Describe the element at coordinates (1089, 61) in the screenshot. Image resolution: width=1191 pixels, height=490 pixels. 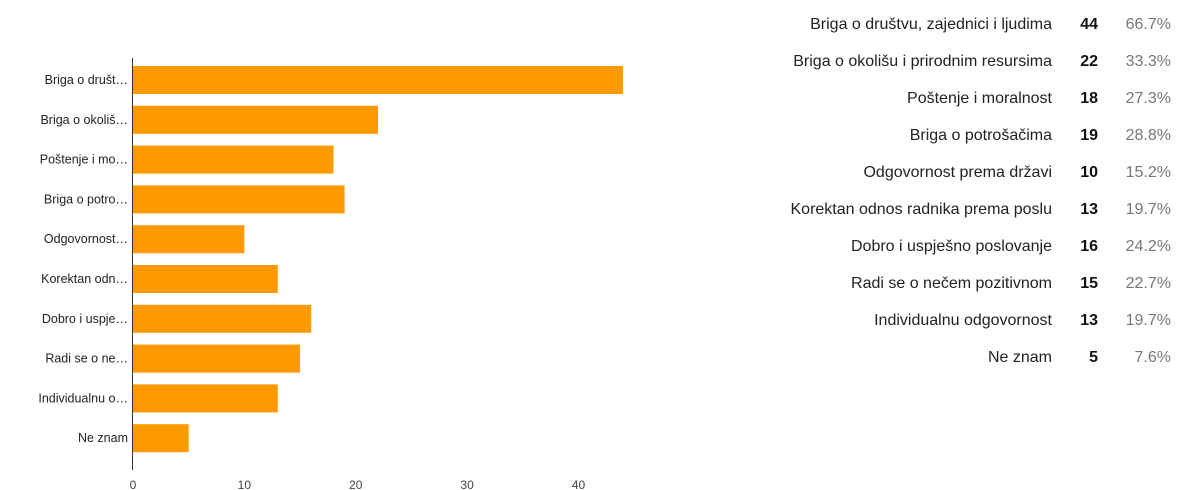
I see `row-count: 22` at that location.